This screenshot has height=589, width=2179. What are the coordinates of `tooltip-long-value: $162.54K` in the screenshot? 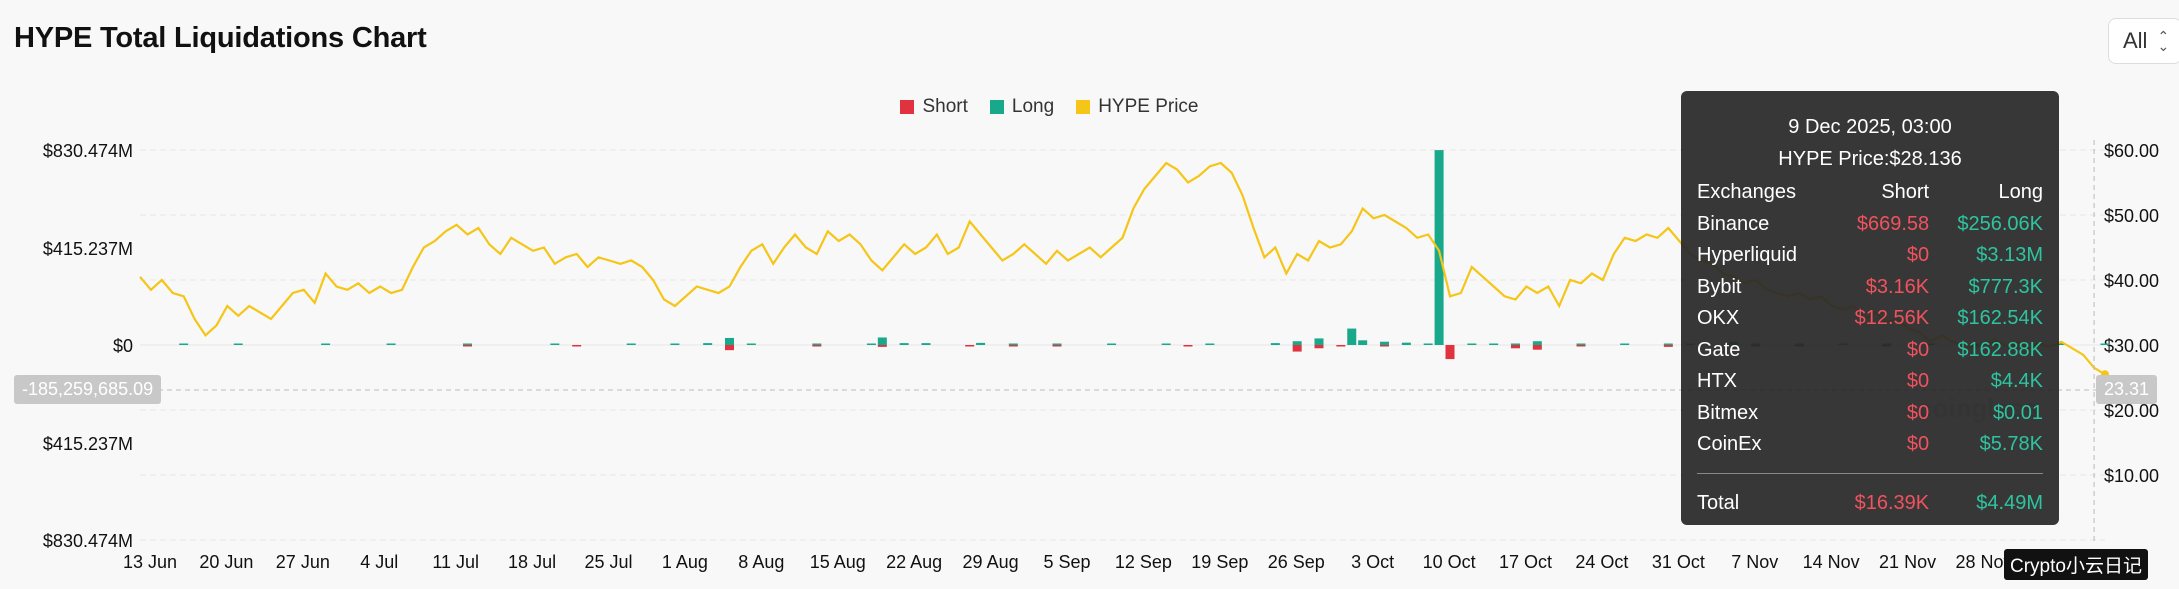 It's located at (2000, 318).